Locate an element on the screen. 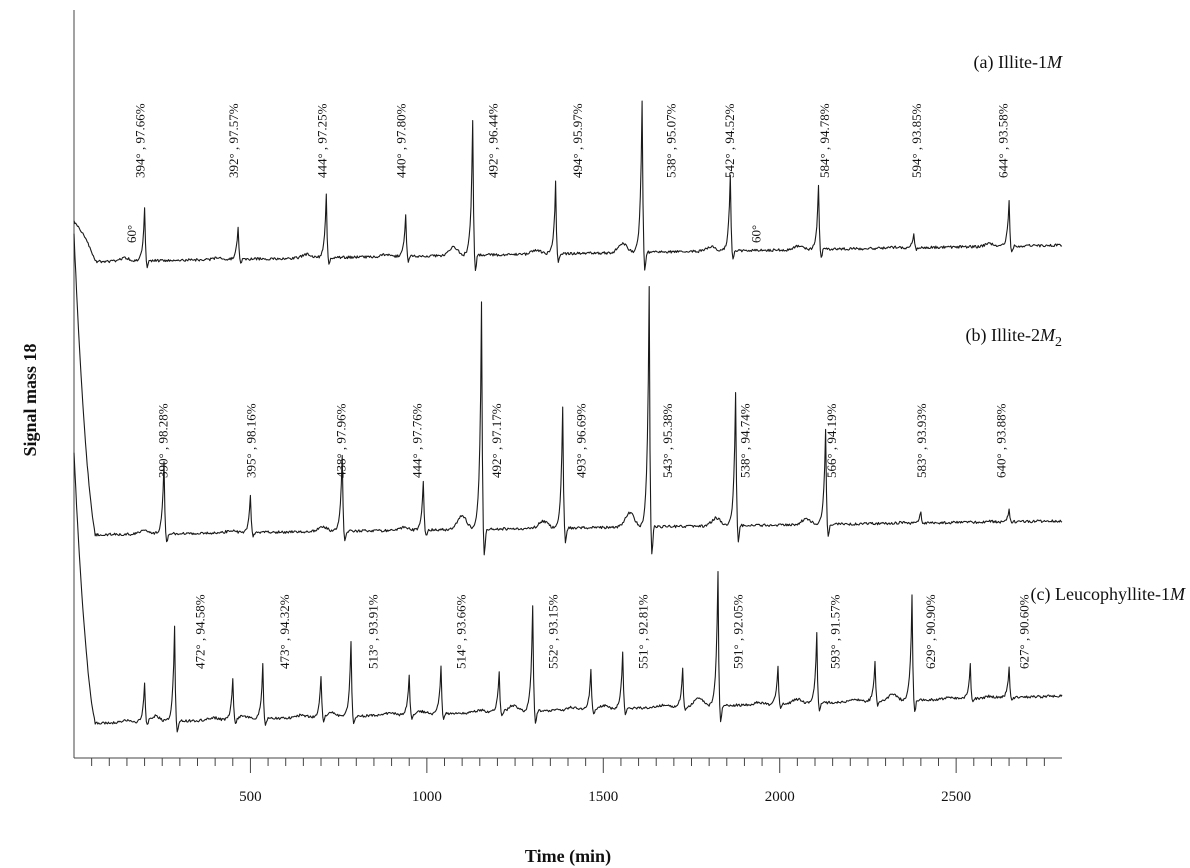  peak-annotation: 513° , 93.91% is located at coordinates (372, 631).